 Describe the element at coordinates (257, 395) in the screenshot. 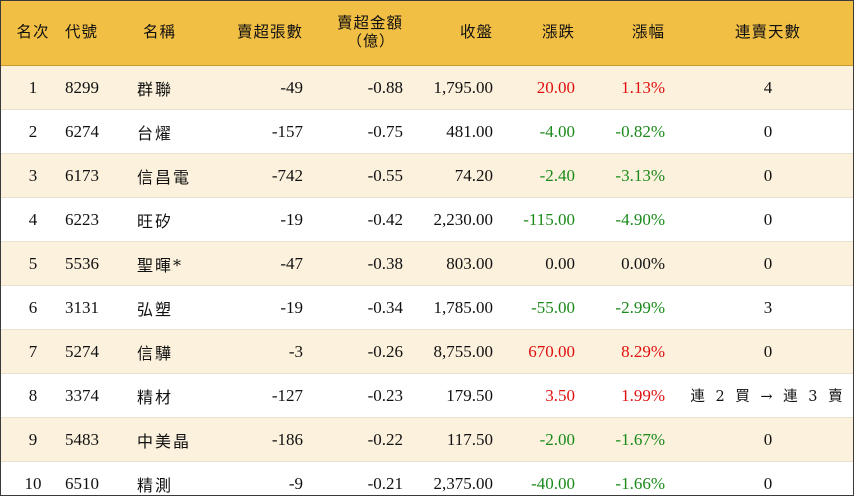

I see `net-sell-lots-cell: -127` at that location.